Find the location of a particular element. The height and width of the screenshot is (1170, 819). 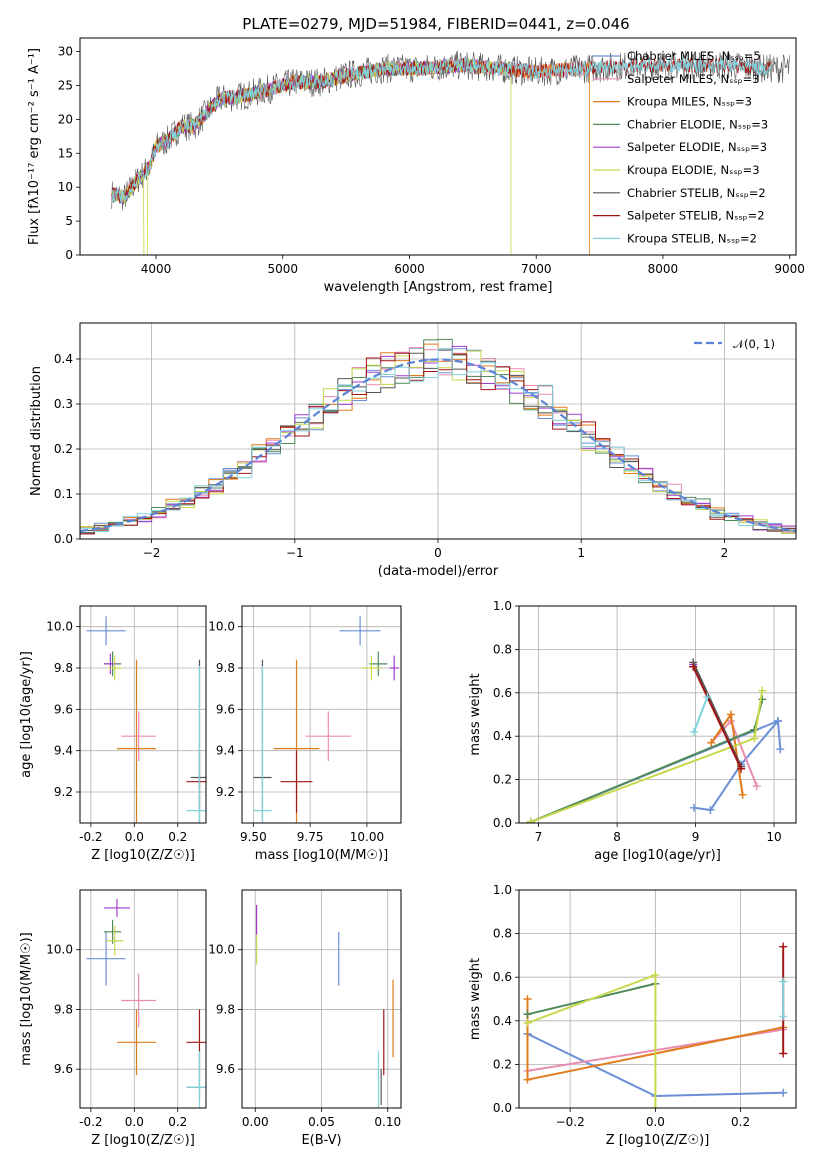

legend-label: Kroupa MILES, Nₛₛₚ=3 is located at coordinates (689, 102).